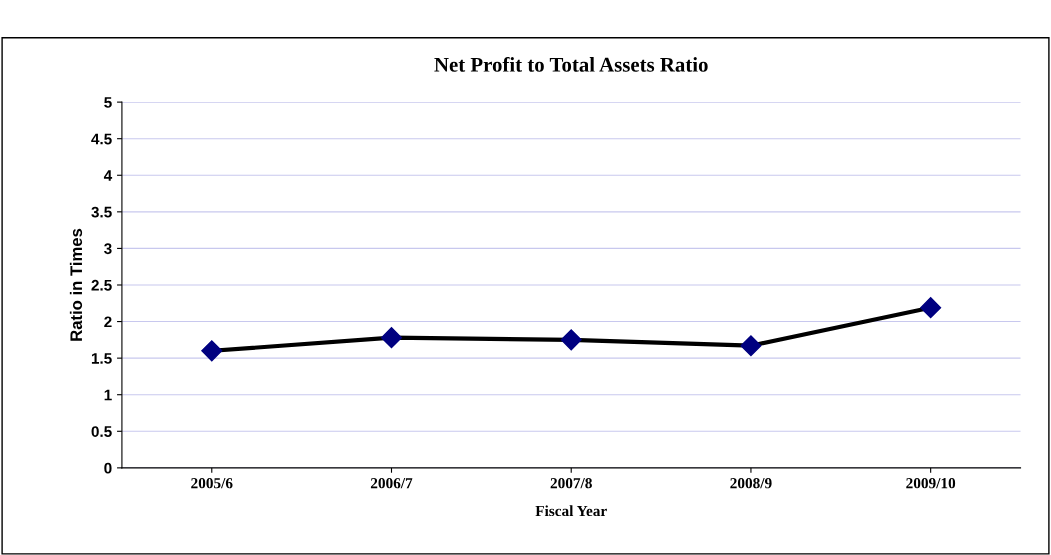  Describe the element at coordinates (571, 511) in the screenshot. I see `x-axis-title: Fiscal Year` at that location.